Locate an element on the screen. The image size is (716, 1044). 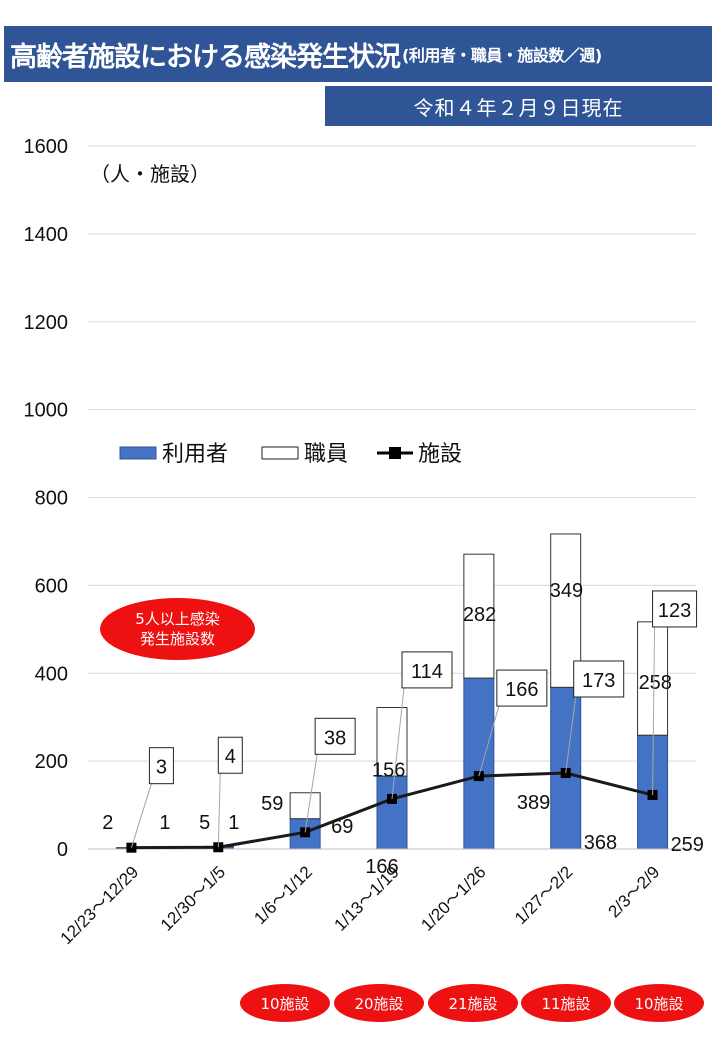
legend-label-users: 利用者 is located at coordinates (195, 453).